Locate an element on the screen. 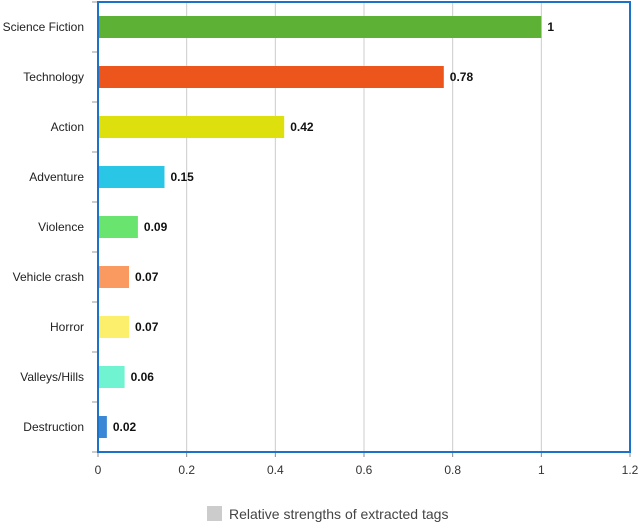 This screenshot has width=640, height=529. category-label: Technology is located at coordinates (53, 77).